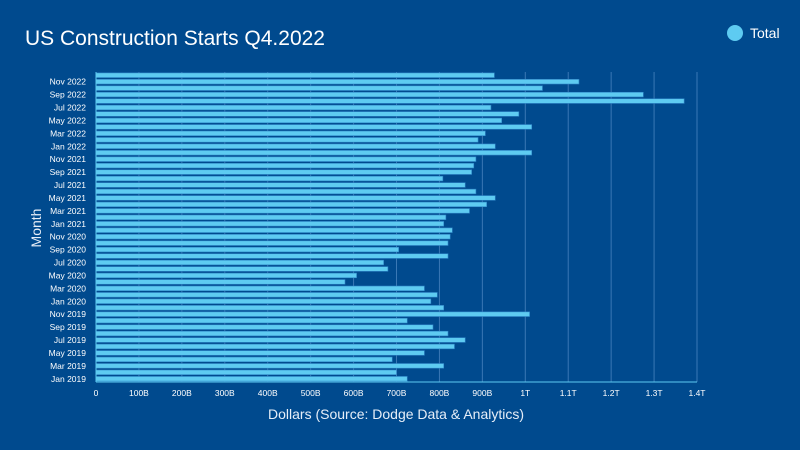 Image resolution: width=800 pixels, height=450 pixels. What do you see at coordinates (68, 82) in the screenshot?
I see `y-tick-label: Nov 2022` at bounding box center [68, 82].